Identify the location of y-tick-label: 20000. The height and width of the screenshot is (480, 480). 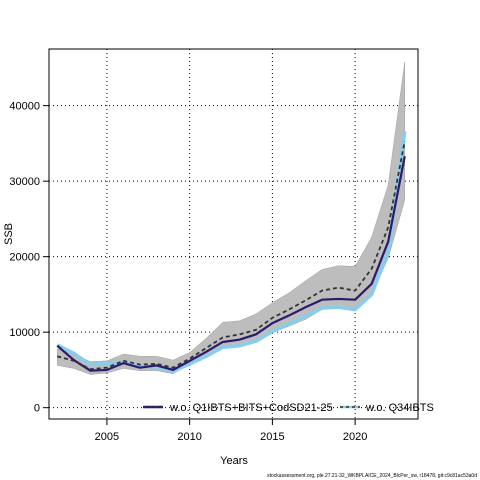
(24, 258).